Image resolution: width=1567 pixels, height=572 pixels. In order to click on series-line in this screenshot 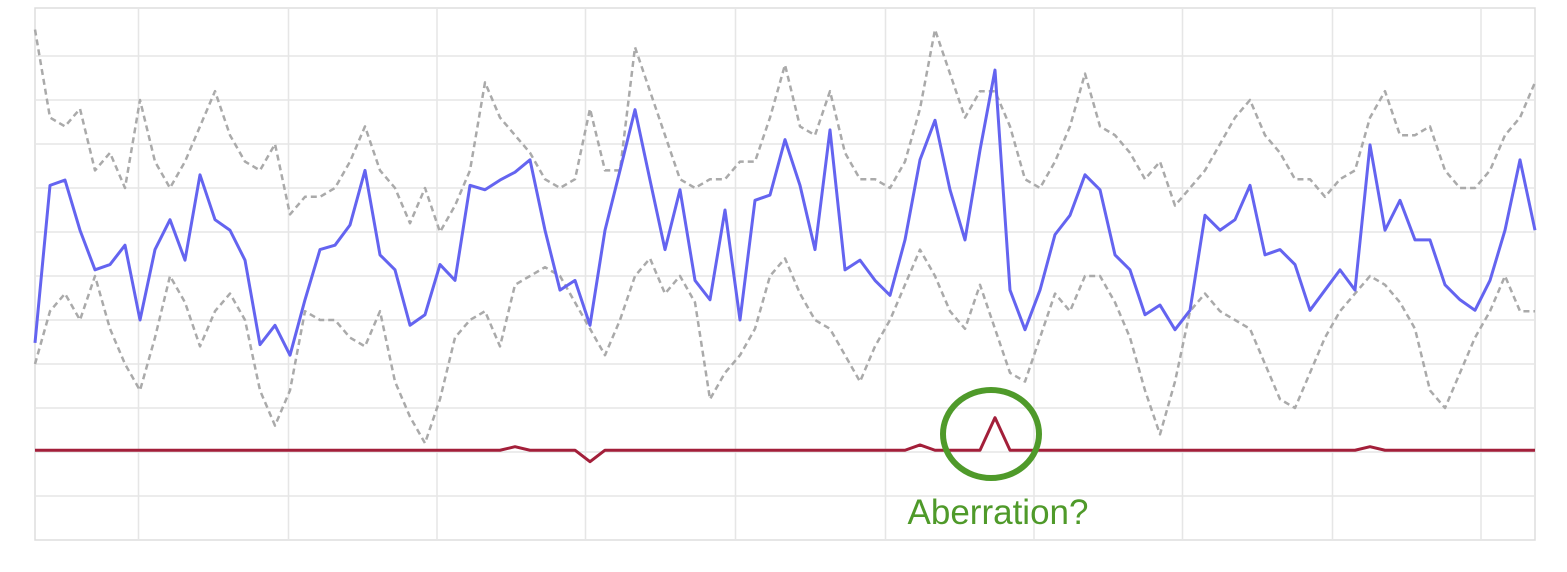, I will do `click(785, 440)`.